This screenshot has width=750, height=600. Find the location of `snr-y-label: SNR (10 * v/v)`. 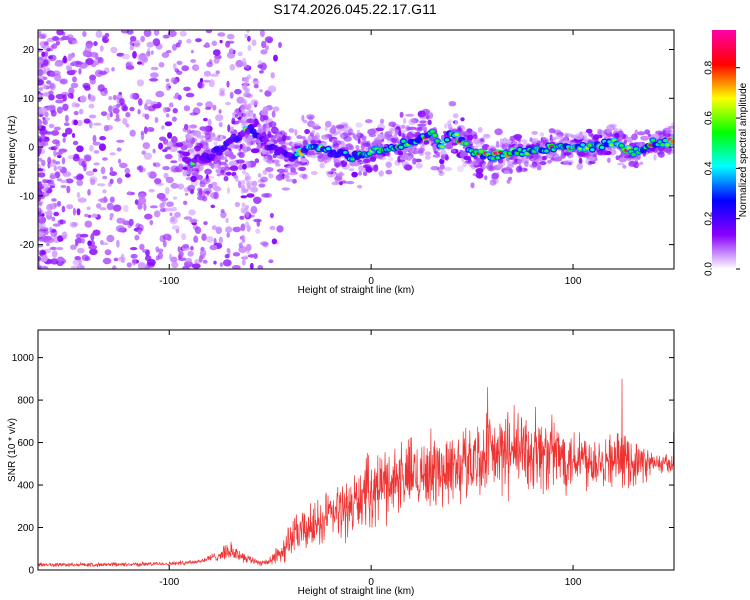

snr-y-label: SNR (10 * v/v) is located at coordinates (12, 450).